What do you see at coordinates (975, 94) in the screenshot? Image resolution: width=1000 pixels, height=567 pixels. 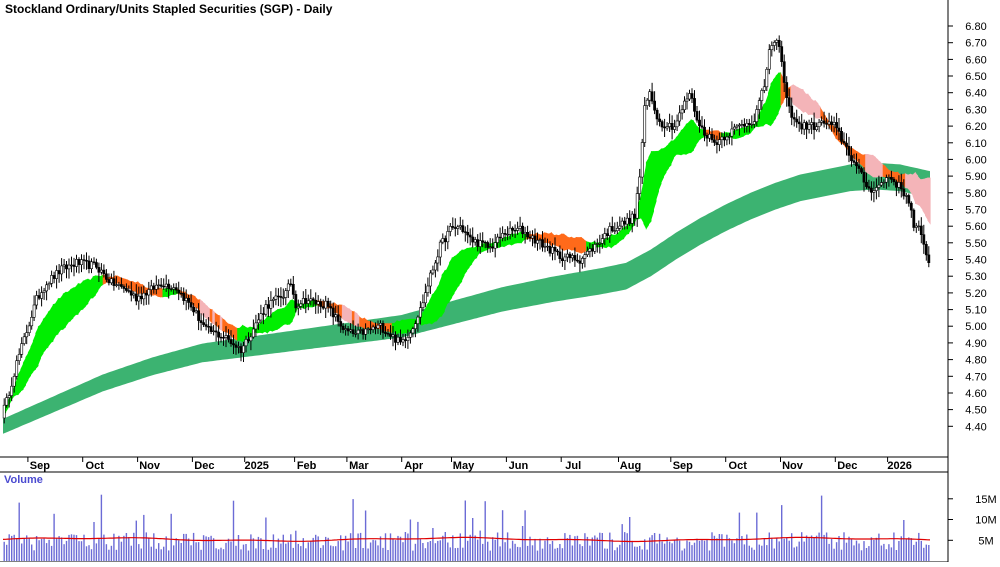 I see `price-tick-label: 6.40` at bounding box center [975, 94].